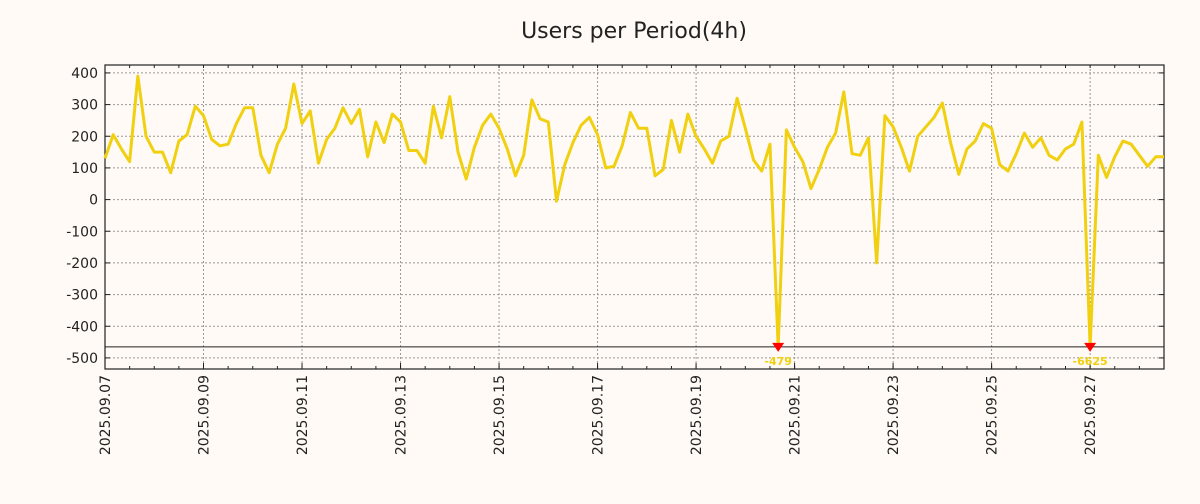 This screenshot has width=1200, height=504. I want to click on x-tick-label: 2025.09.07, so click(106, 415).